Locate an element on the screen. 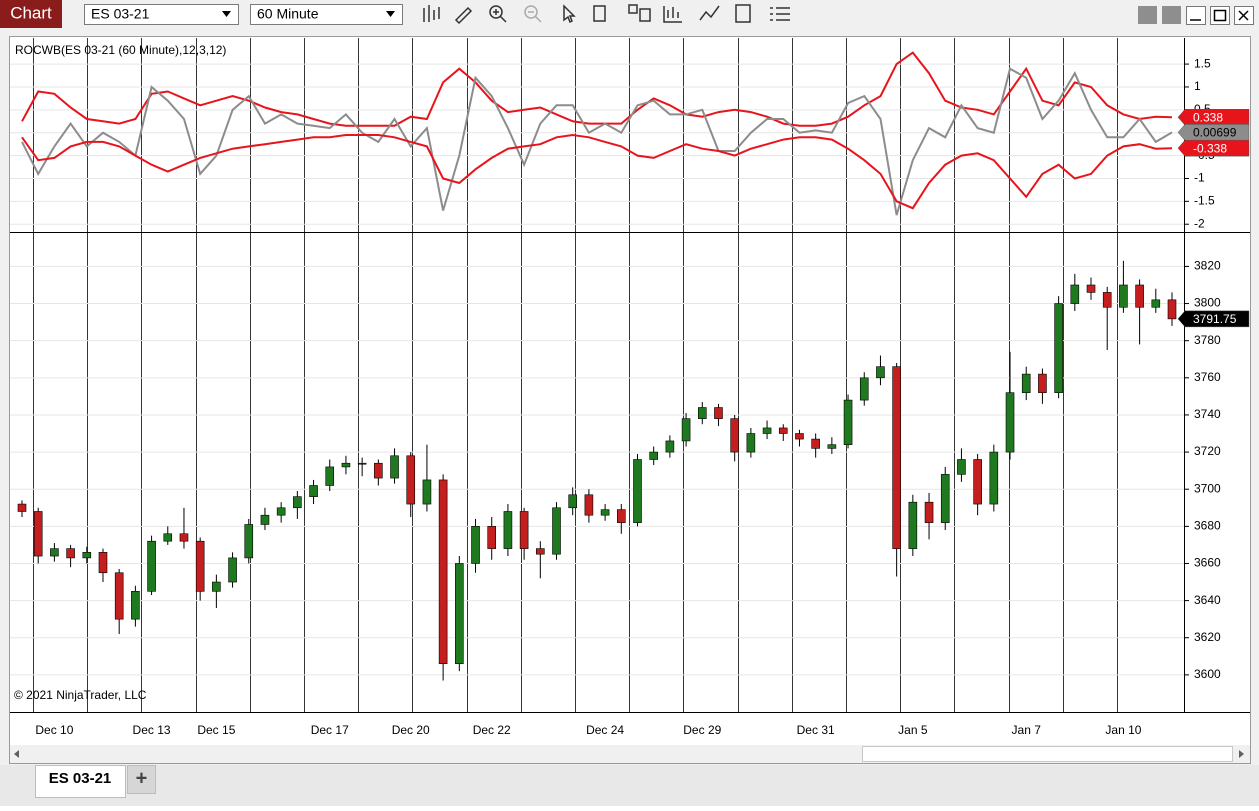 The width and height of the screenshot is (1259, 811). tab-label: ES 03-21 is located at coordinates (80, 778).